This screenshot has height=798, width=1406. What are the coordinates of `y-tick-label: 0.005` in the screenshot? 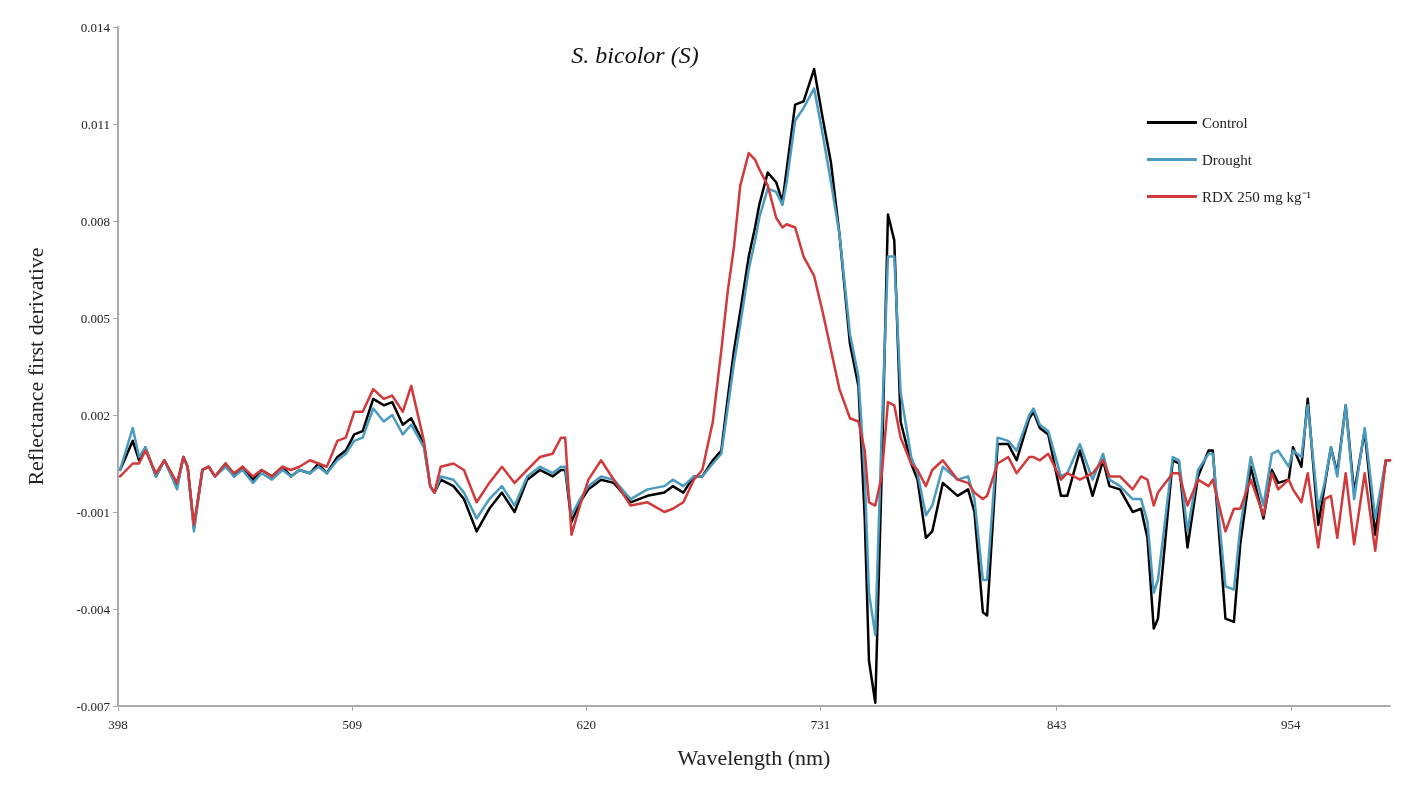 It's located at (95, 318).